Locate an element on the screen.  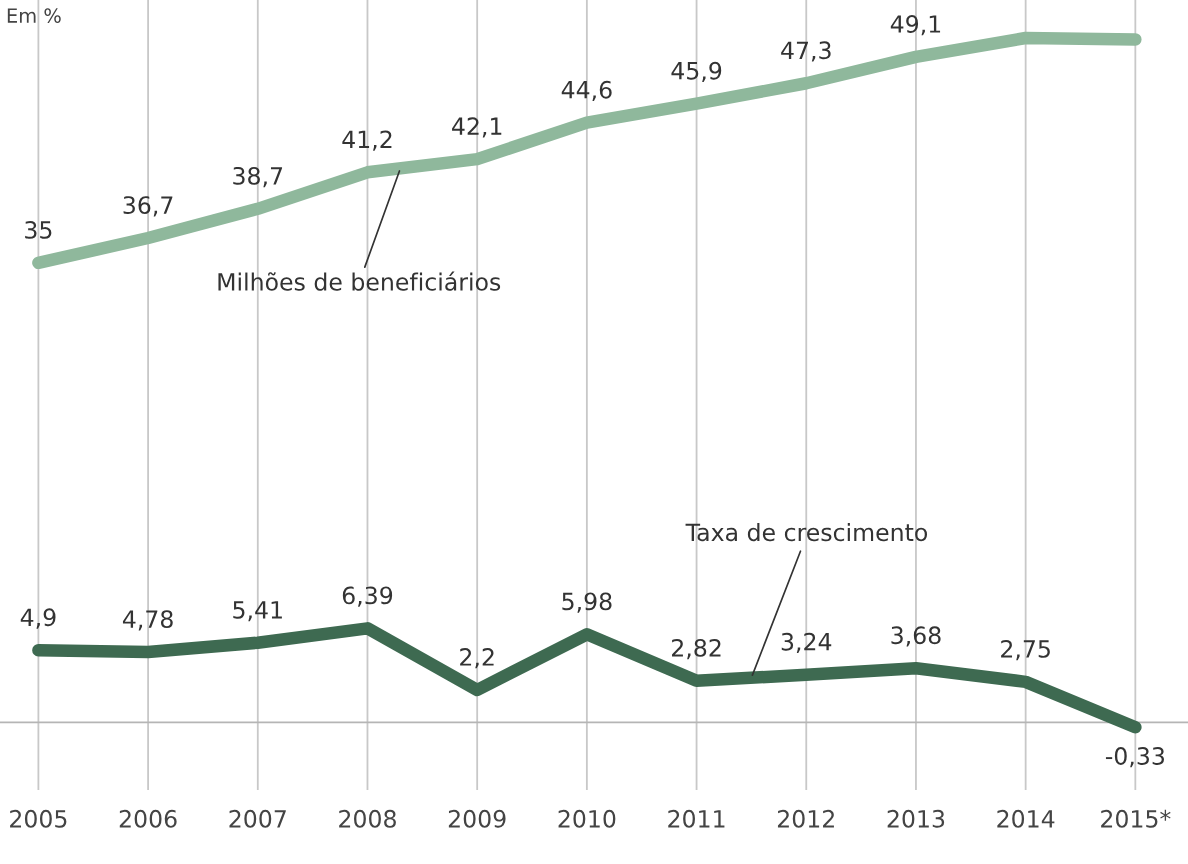
x-tick-label: 2008 is located at coordinates (367, 818).